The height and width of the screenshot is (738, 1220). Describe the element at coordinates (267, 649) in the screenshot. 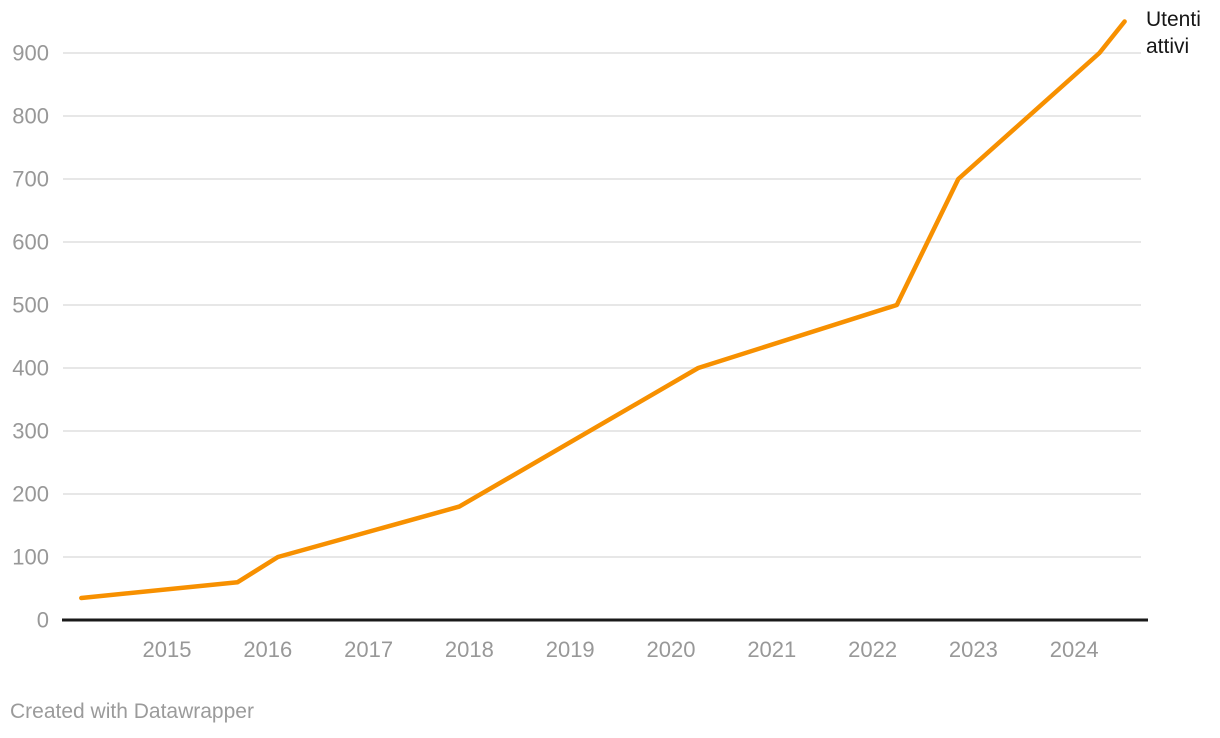

I see `x-axis-tick-label: 2016` at that location.